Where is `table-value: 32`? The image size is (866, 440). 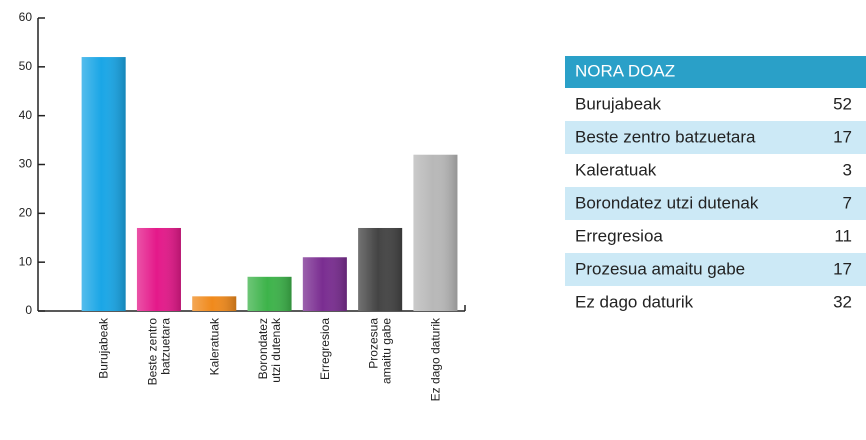 table-value: 32 is located at coordinates (842, 301).